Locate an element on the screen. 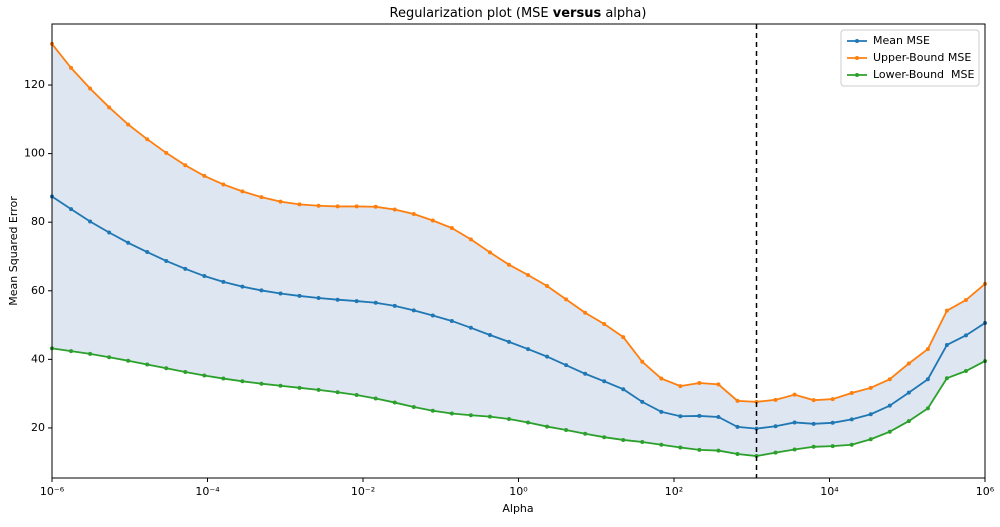 This screenshot has height=527, width=1000. legend-label: Lower-Bound MSE is located at coordinates (923, 74).